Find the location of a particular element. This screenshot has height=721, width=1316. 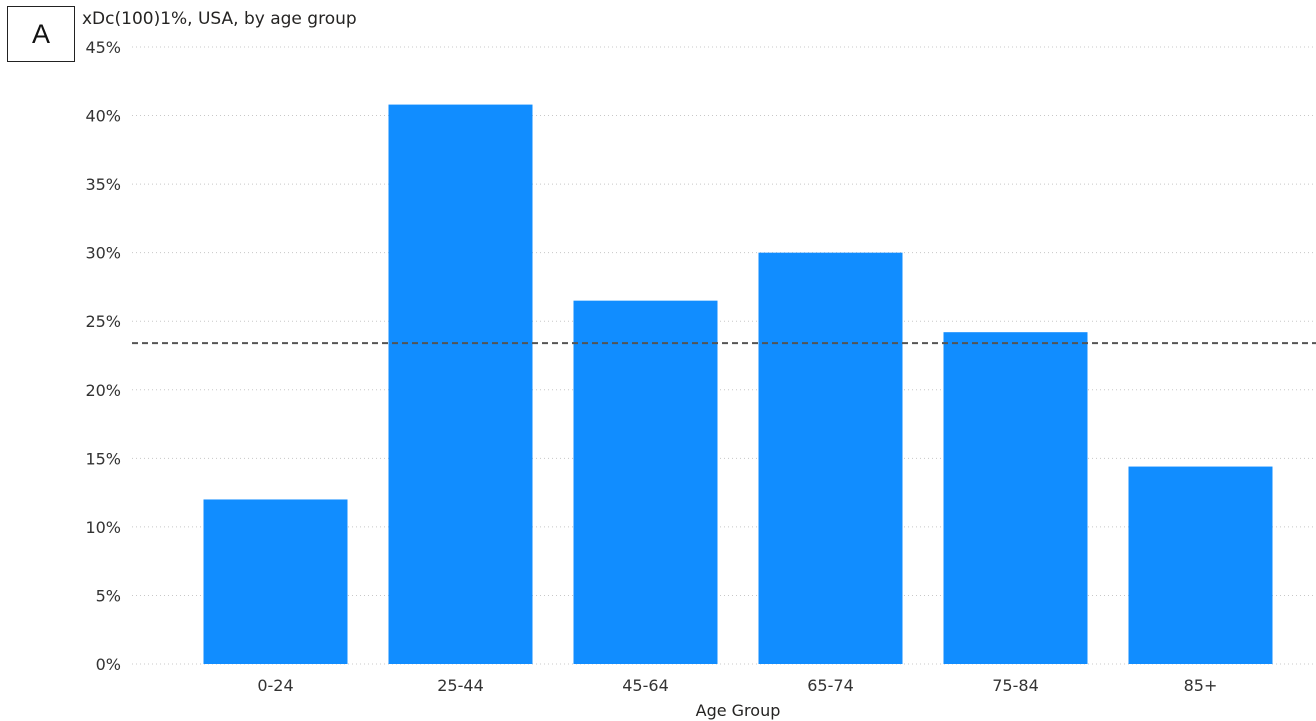

y-tick-label: 10% is located at coordinates (103, 527).